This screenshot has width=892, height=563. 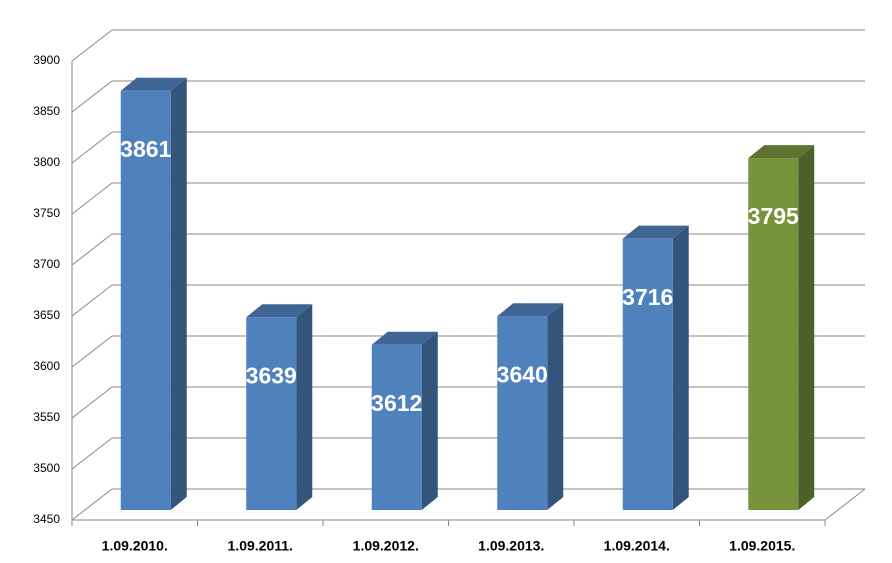 What do you see at coordinates (386, 546) in the screenshot?
I see `x-tick-label: 1.09.2012.` at bounding box center [386, 546].